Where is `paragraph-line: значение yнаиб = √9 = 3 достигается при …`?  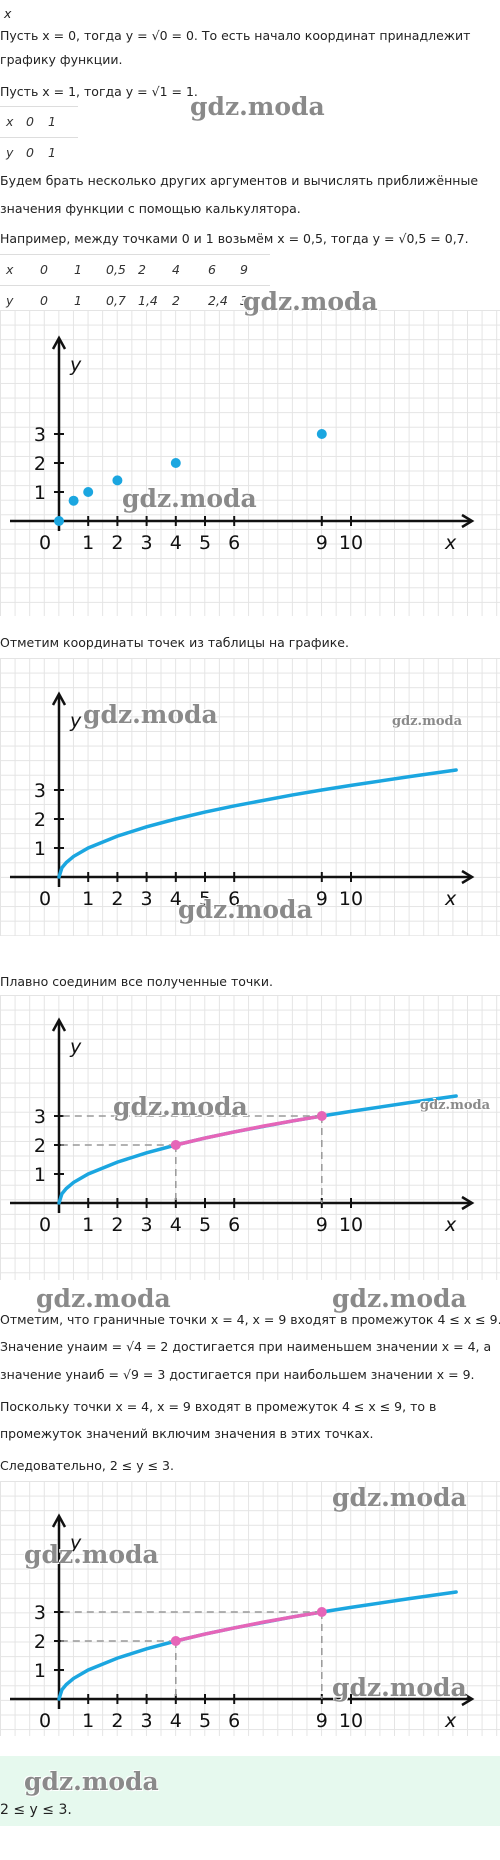 paragraph-line: значение yнаиб = √9 = 3 достигается при … is located at coordinates (237, 1374).